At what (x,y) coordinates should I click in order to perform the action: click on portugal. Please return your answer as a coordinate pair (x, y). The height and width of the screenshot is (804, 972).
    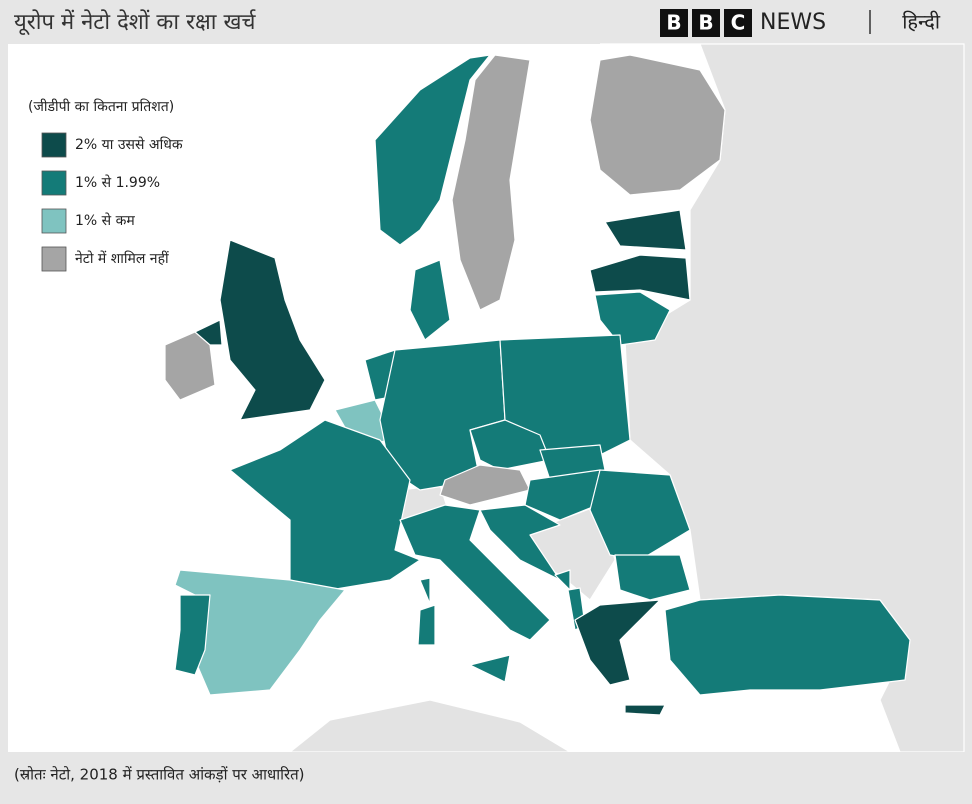
    Looking at the image, I should click on (192, 635).